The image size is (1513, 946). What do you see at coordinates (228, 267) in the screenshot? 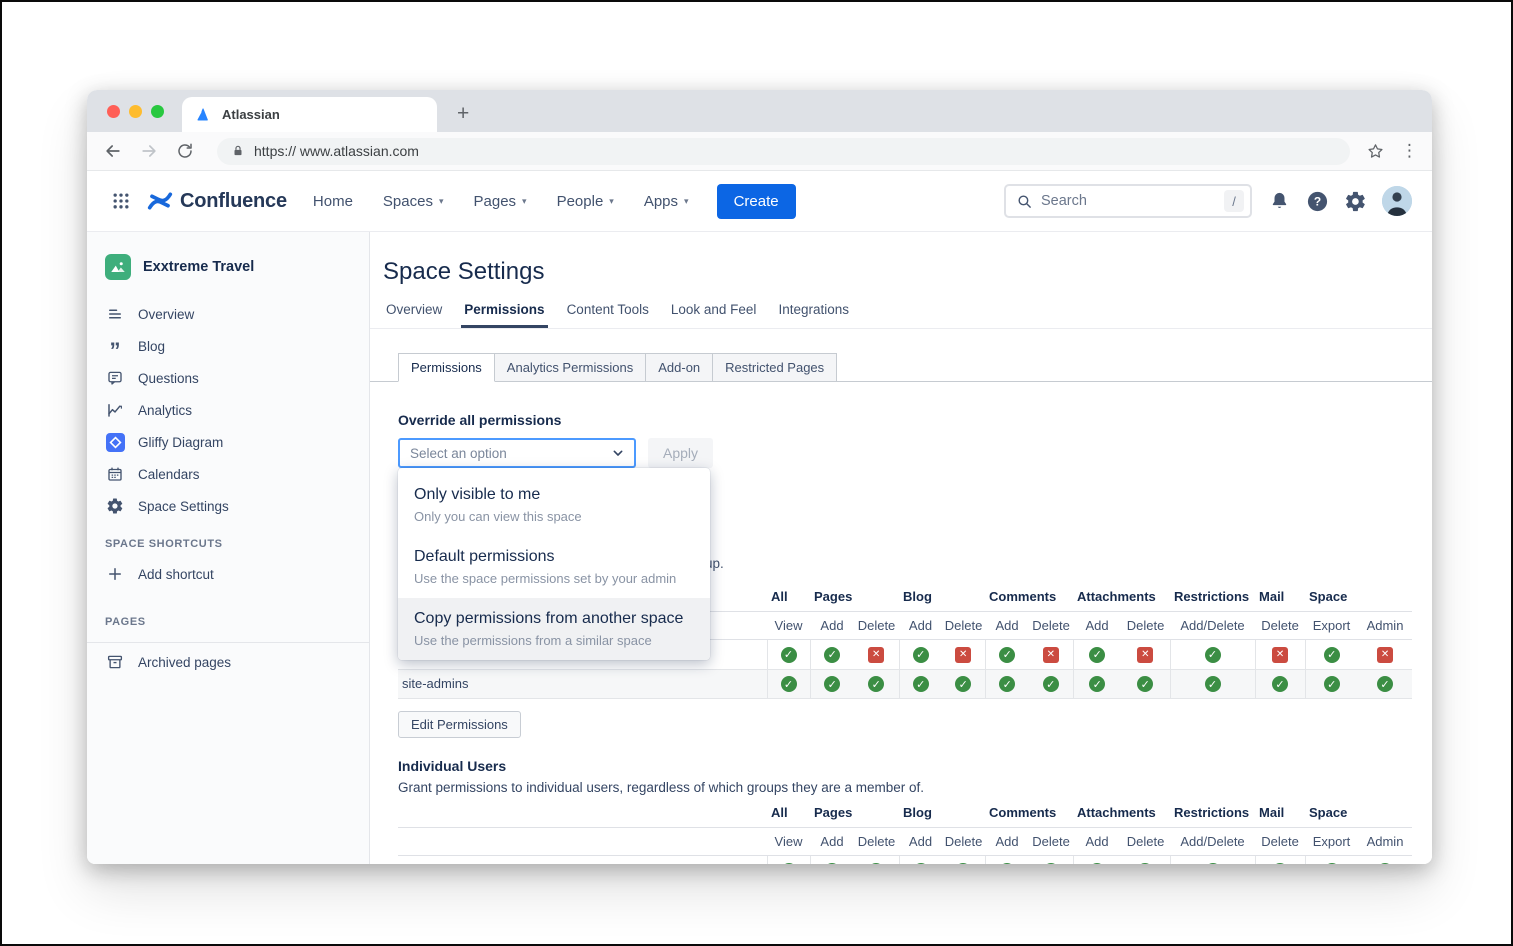
I see `space-header: Exxtreme Travel` at bounding box center [228, 267].